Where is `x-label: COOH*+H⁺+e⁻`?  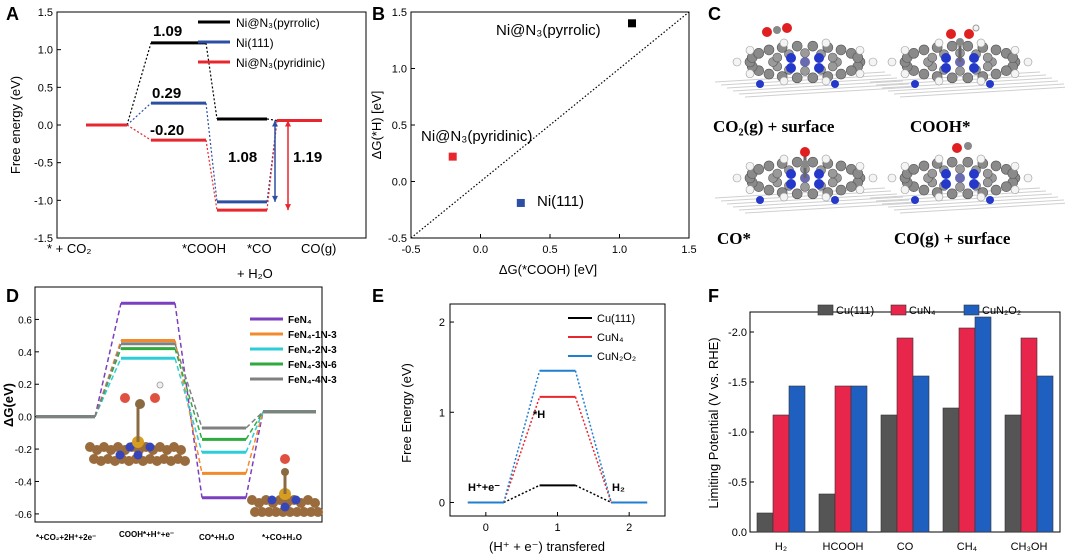 x-label: COOH*+H⁺+e⁻ is located at coordinates (146, 534).